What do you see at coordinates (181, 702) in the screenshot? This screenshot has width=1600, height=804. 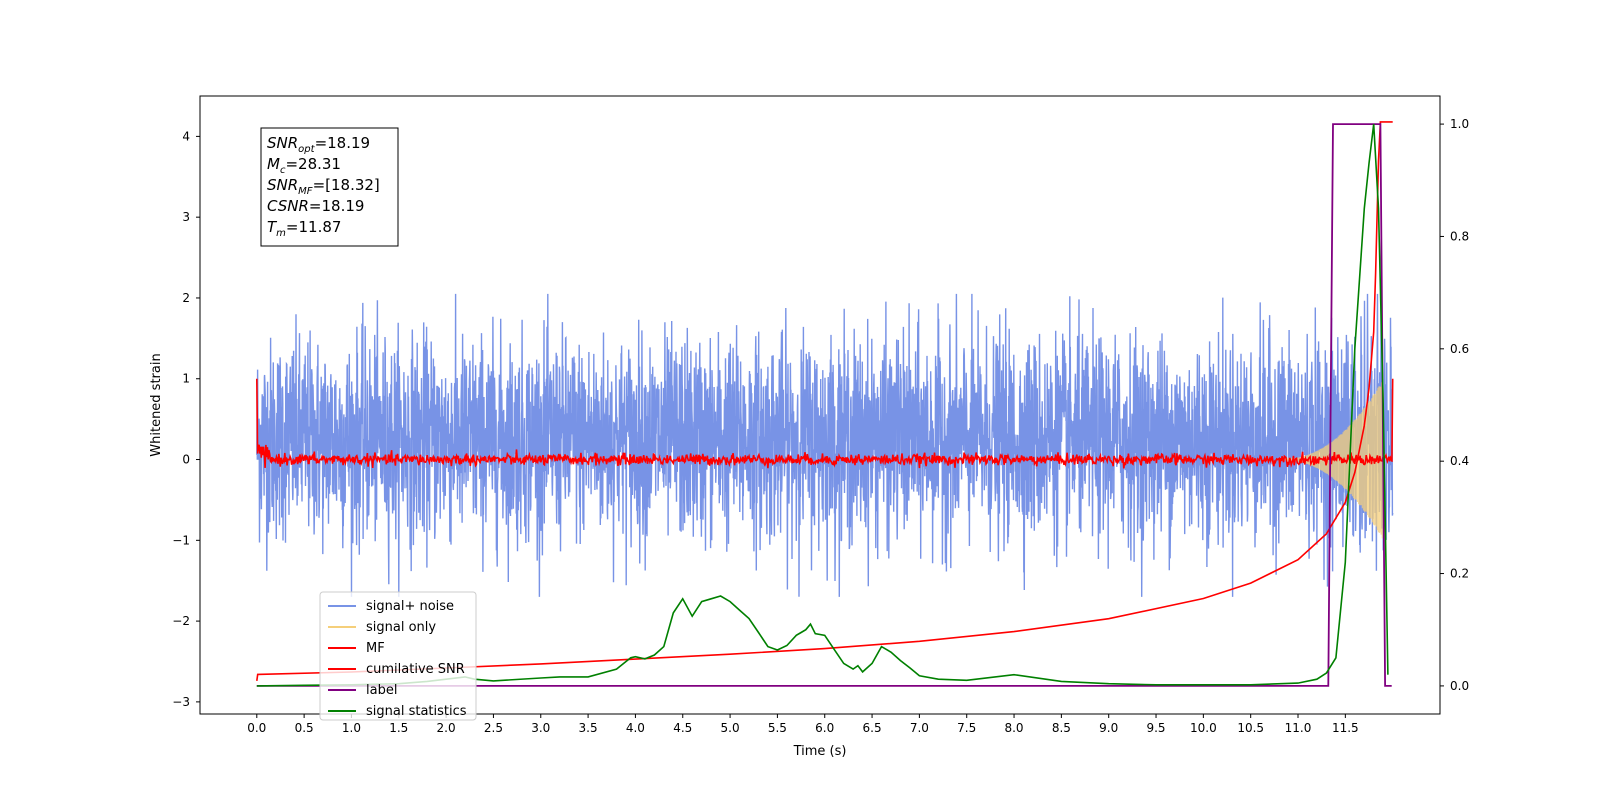 I see `y-tick-label: −3` at bounding box center [181, 702].